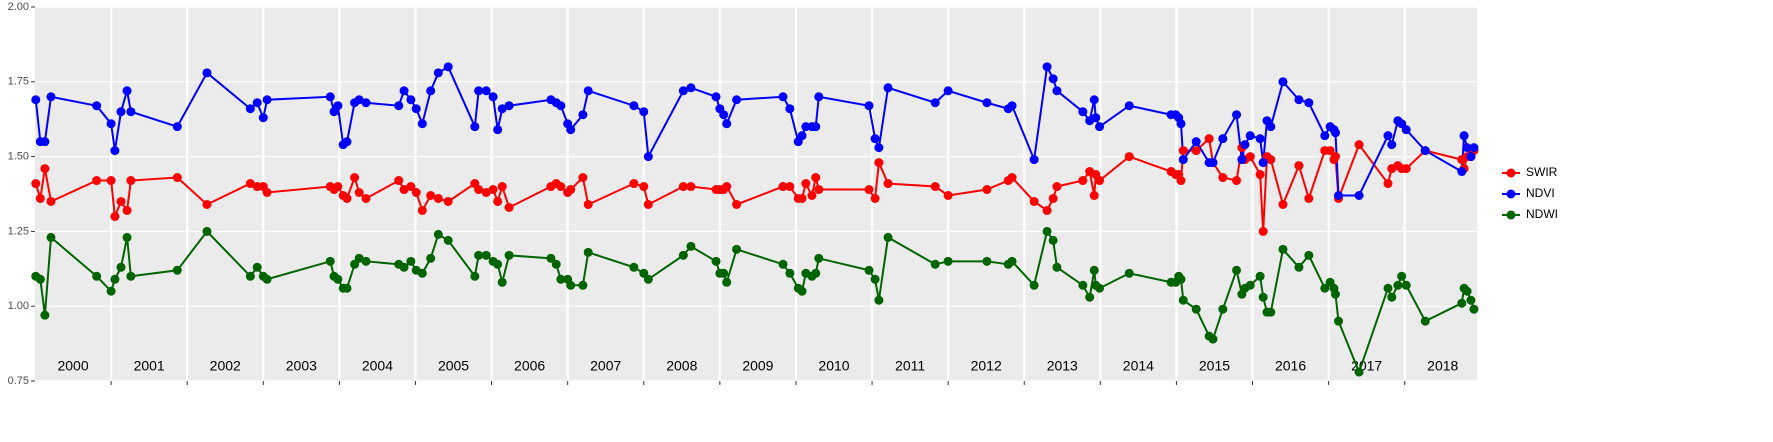  What do you see at coordinates (1138, 366) in the screenshot?
I see `year-label: 2014` at bounding box center [1138, 366].